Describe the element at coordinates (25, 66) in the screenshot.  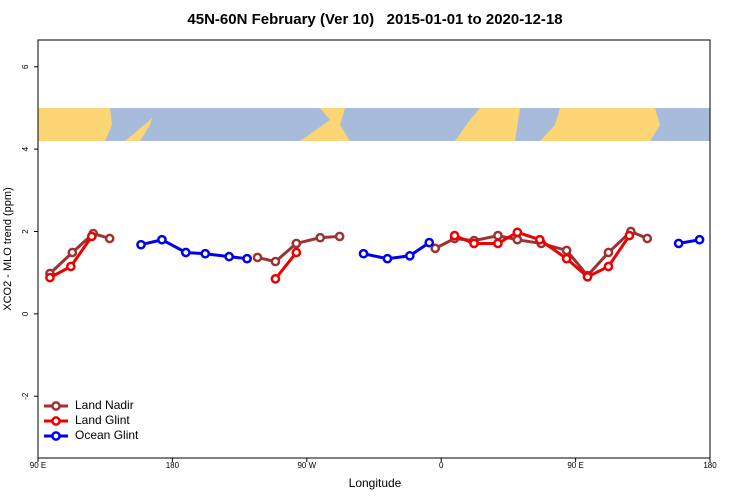
I see `y-tick-label: 6` at that location.